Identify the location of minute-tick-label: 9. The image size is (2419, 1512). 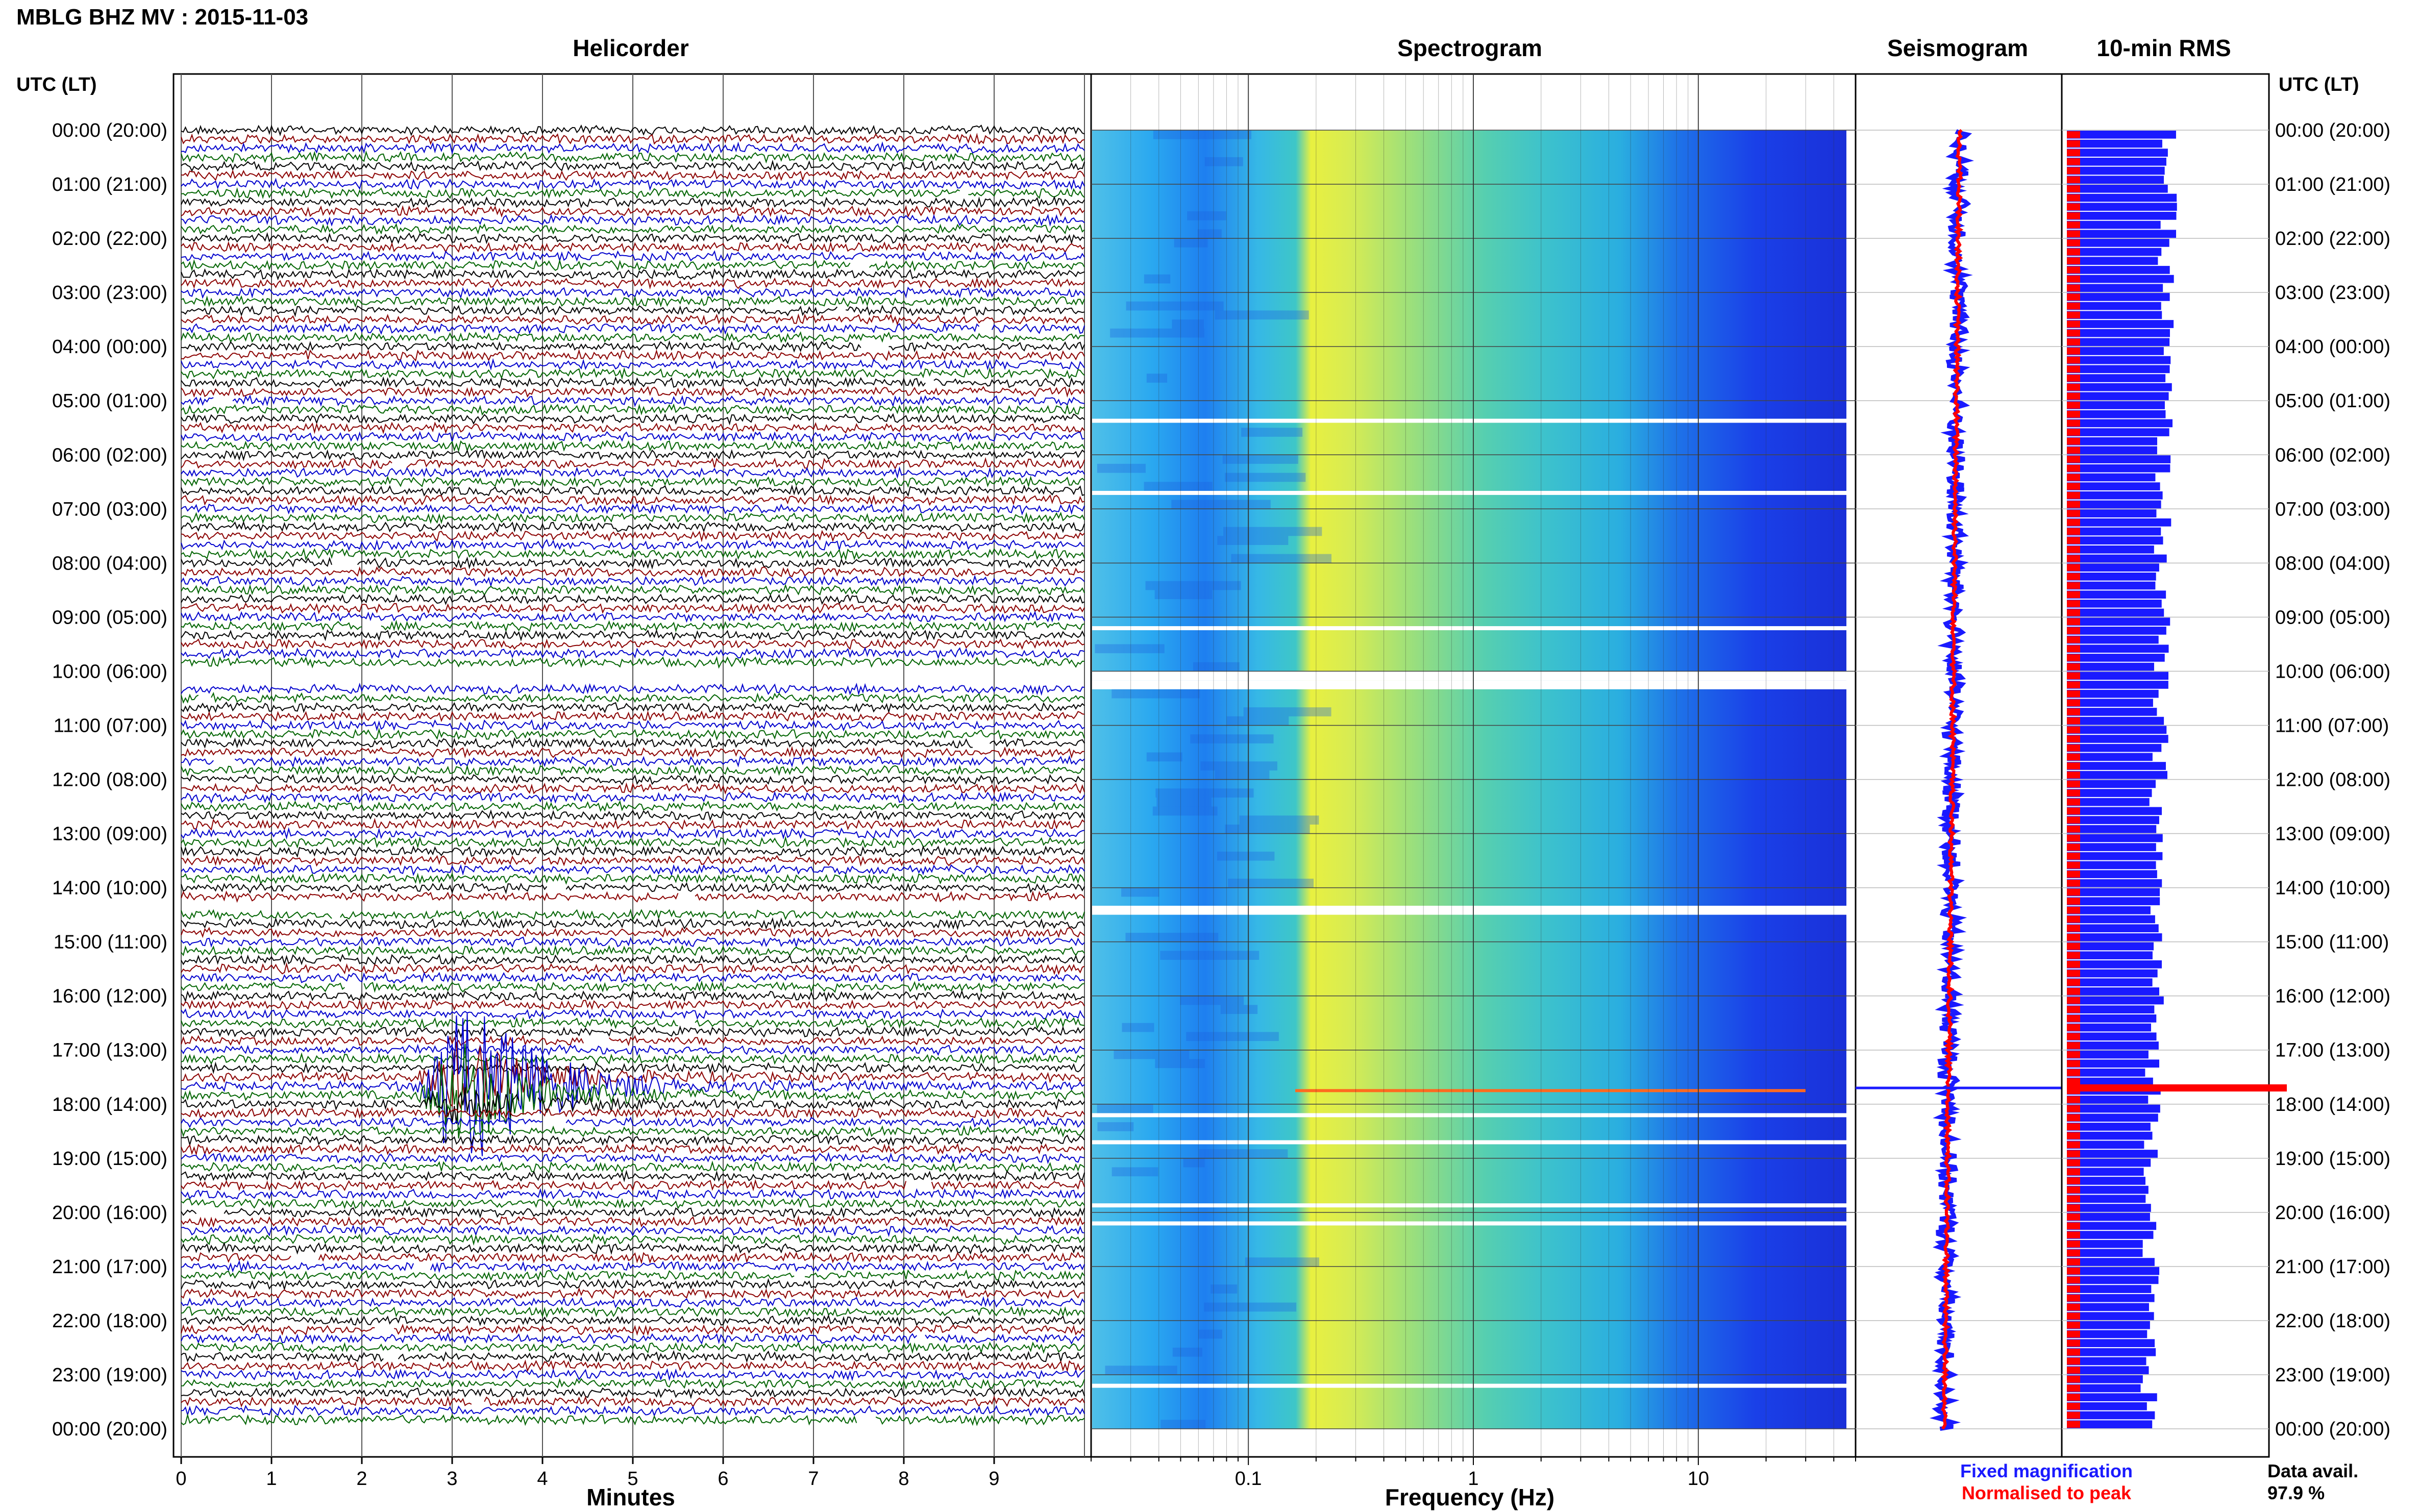
(994, 1479).